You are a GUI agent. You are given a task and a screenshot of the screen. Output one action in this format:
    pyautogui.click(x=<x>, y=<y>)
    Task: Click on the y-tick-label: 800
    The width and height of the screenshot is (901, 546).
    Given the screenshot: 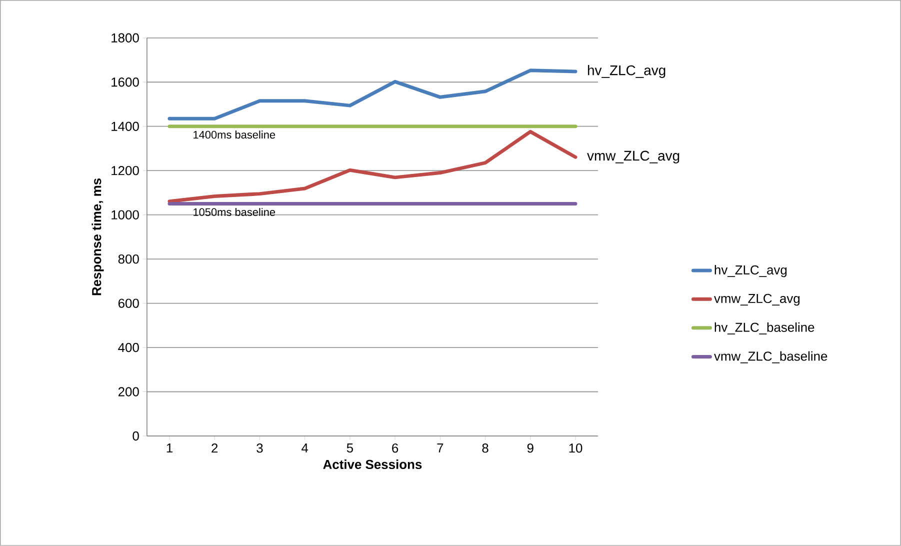 What is the action you would take?
    pyautogui.click(x=128, y=259)
    